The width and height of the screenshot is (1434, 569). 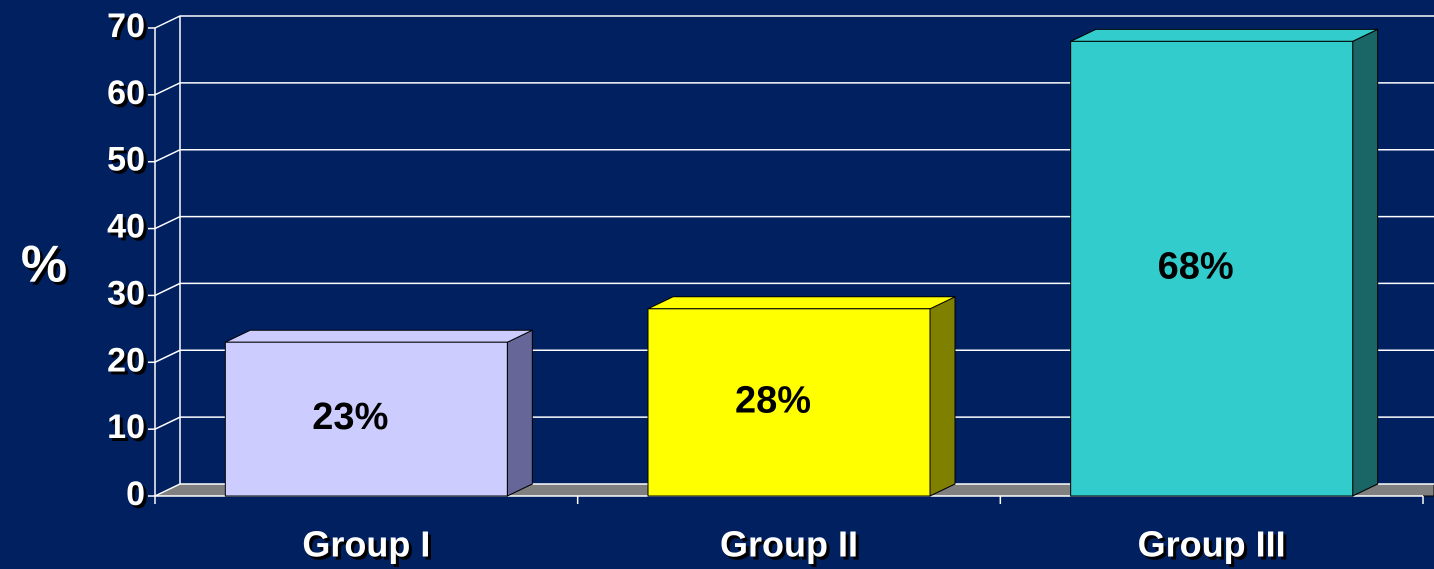 I want to click on y-tick-label: 30, so click(x=126, y=293).